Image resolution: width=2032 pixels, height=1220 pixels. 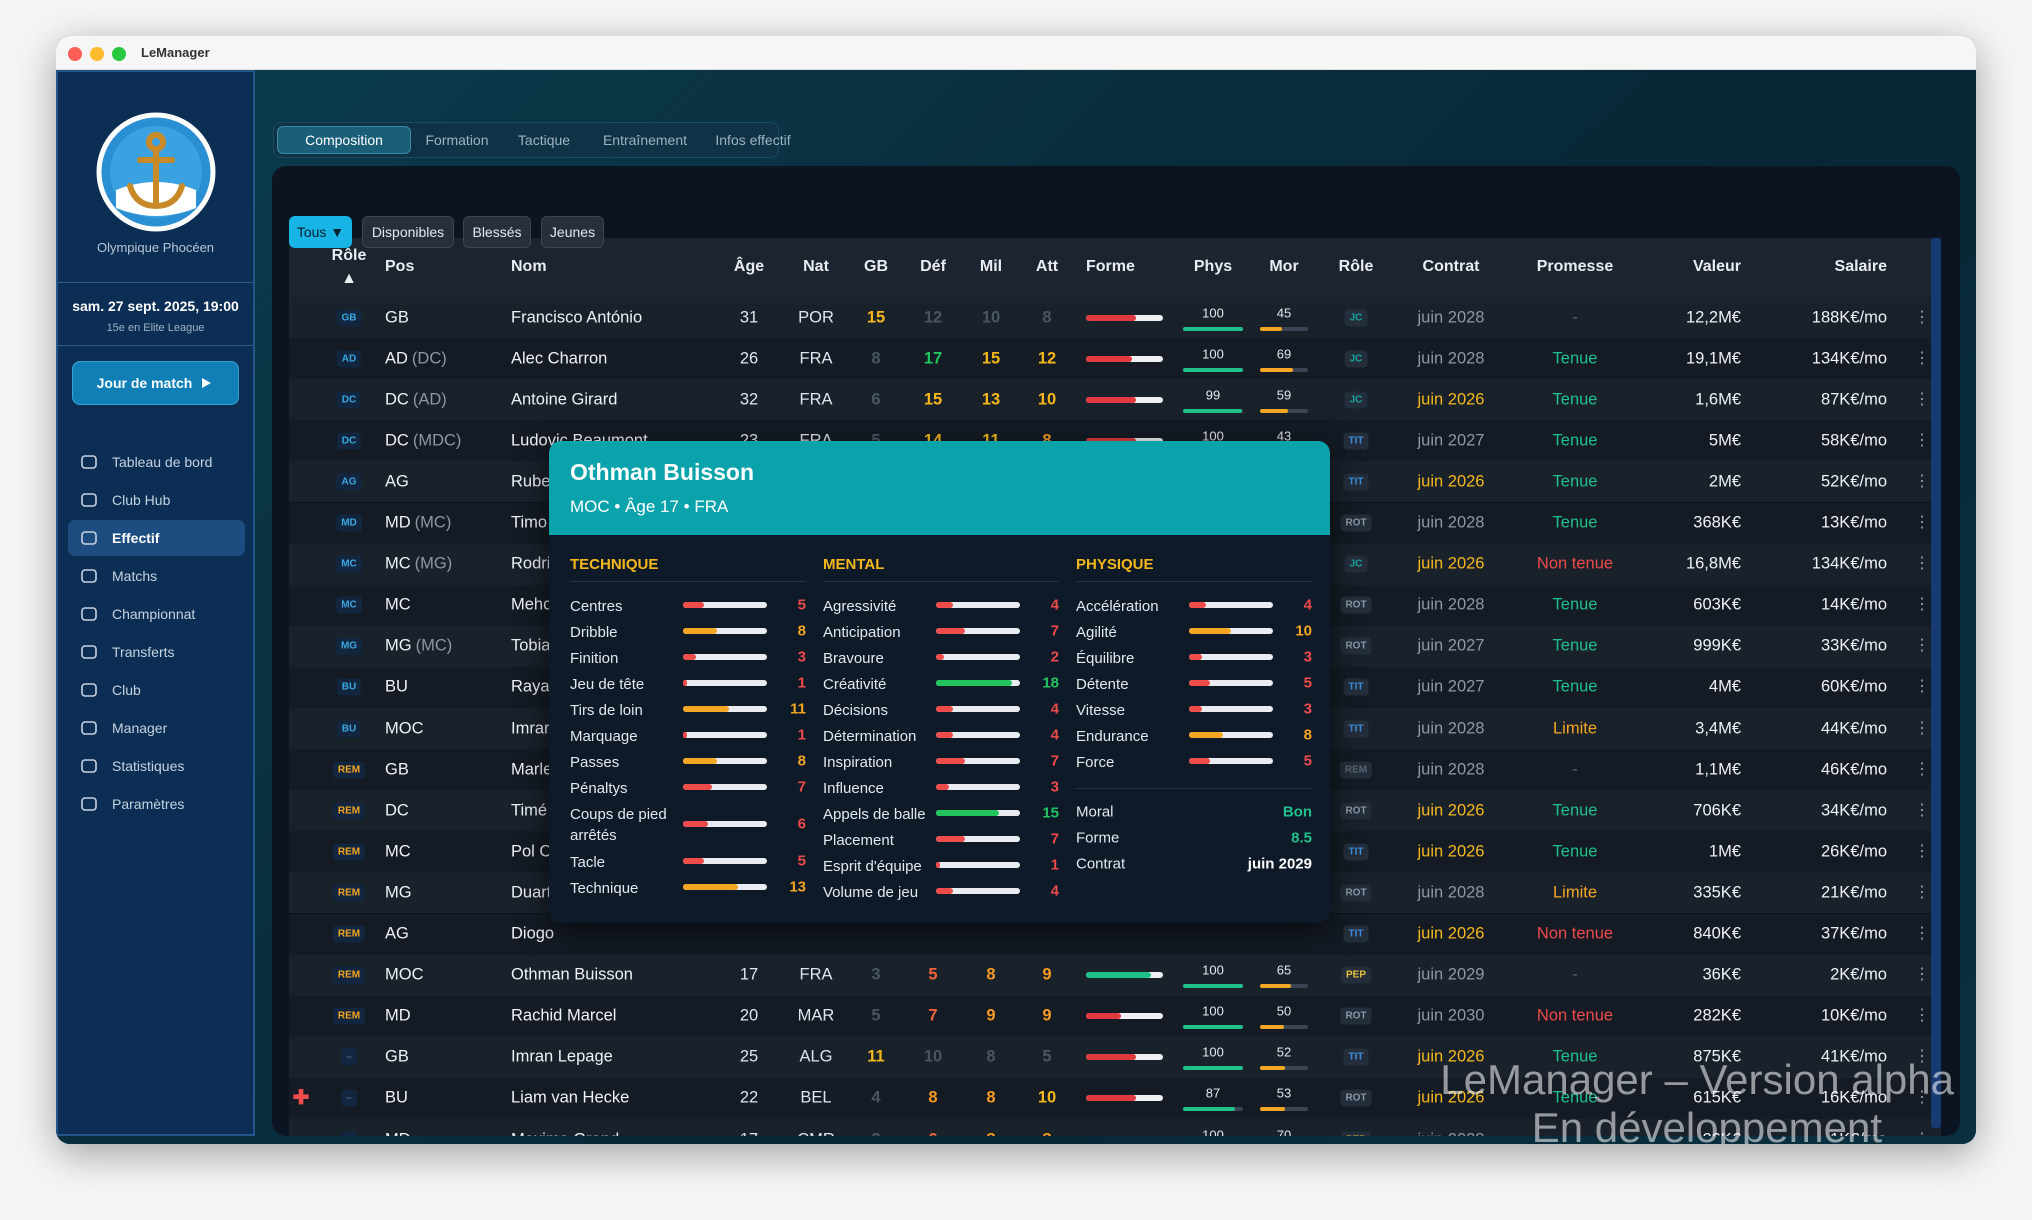 I want to click on tab: Formation, so click(x=457, y=140).